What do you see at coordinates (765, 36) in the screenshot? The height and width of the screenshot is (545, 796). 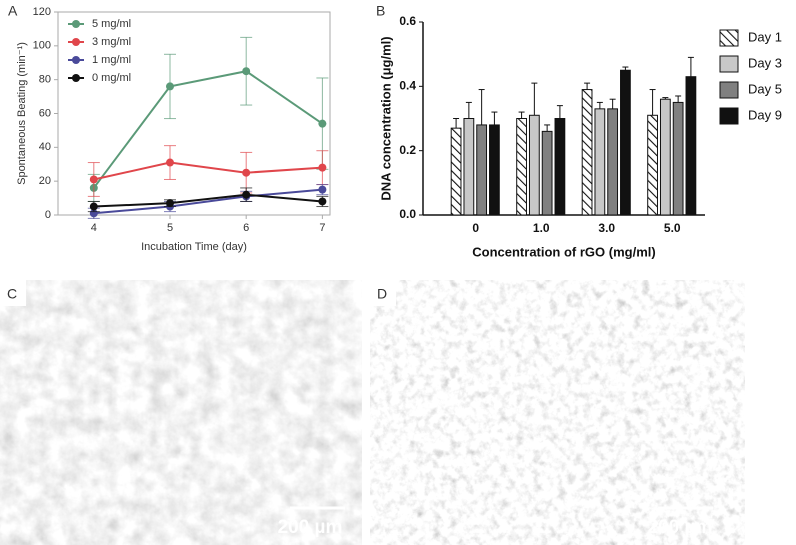 I see `legend-label: Day 1` at bounding box center [765, 36].